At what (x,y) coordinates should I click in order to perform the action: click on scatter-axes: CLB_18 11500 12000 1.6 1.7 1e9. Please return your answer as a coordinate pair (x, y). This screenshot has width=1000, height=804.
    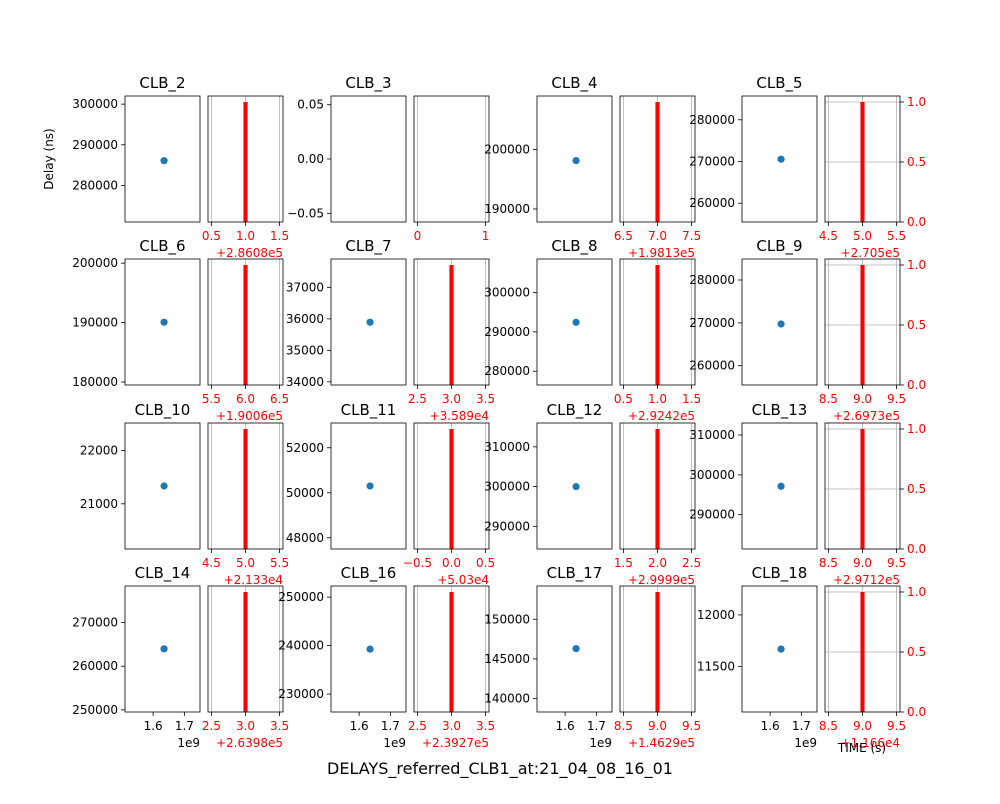
    Looking at the image, I should click on (757, 657).